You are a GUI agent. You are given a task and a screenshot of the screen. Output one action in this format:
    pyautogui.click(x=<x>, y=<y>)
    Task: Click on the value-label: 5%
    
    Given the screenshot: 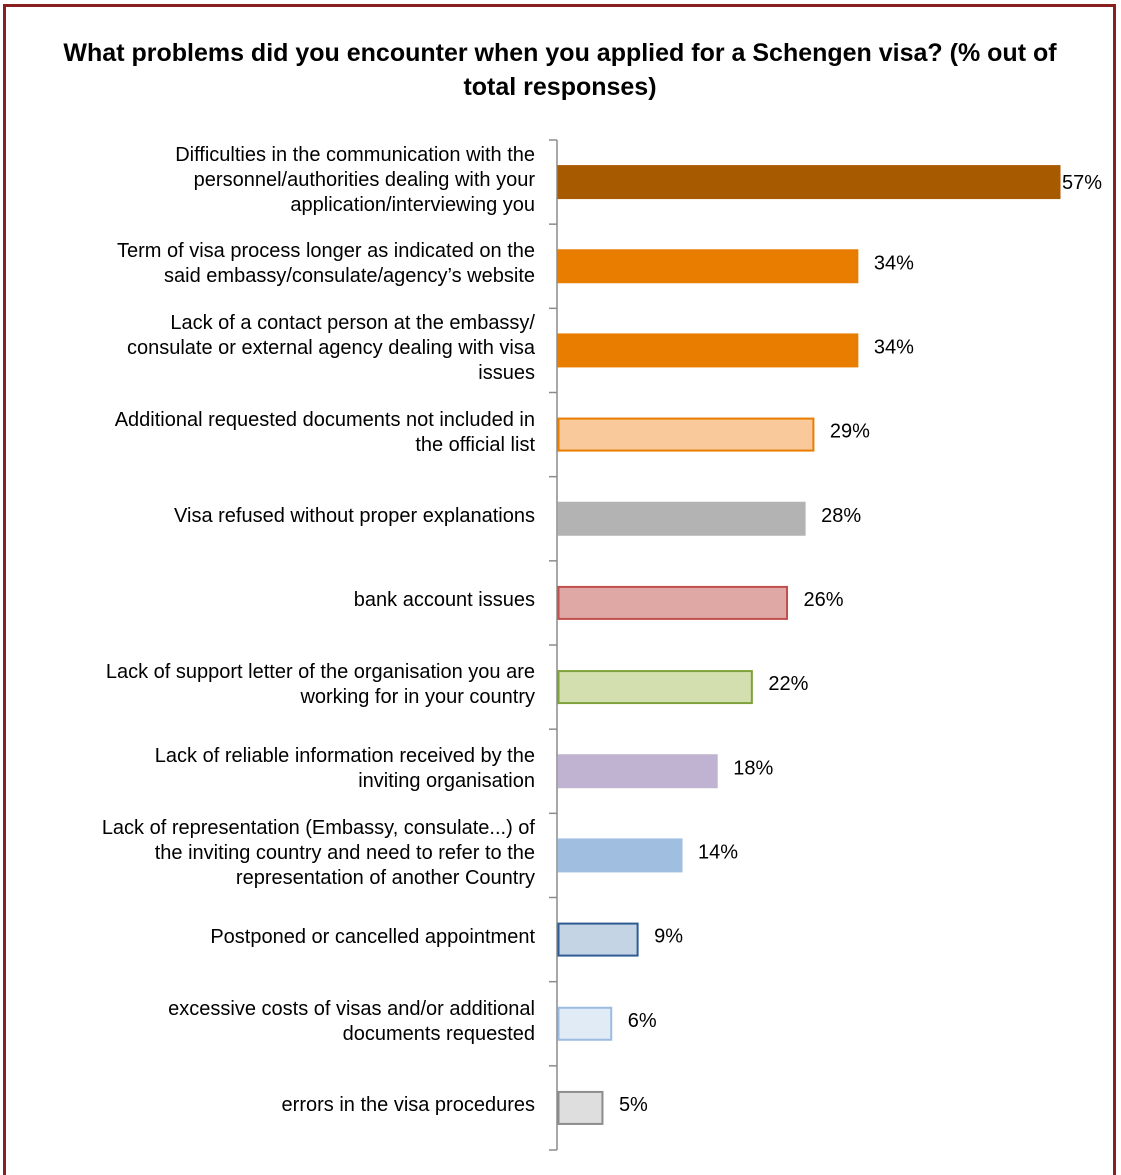 What is the action you would take?
    pyautogui.click(x=633, y=1105)
    